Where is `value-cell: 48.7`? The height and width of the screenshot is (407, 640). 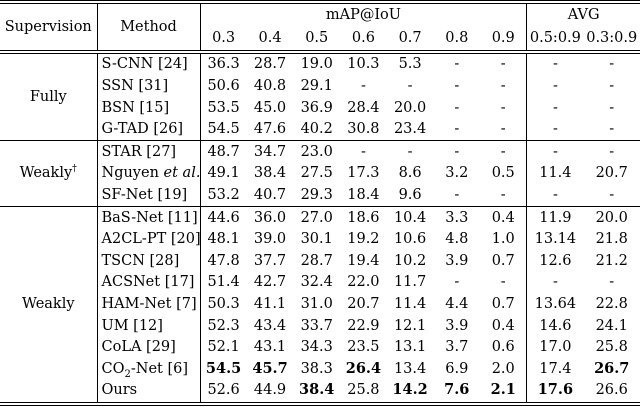
value-cell: 48.7 is located at coordinates (223, 151).